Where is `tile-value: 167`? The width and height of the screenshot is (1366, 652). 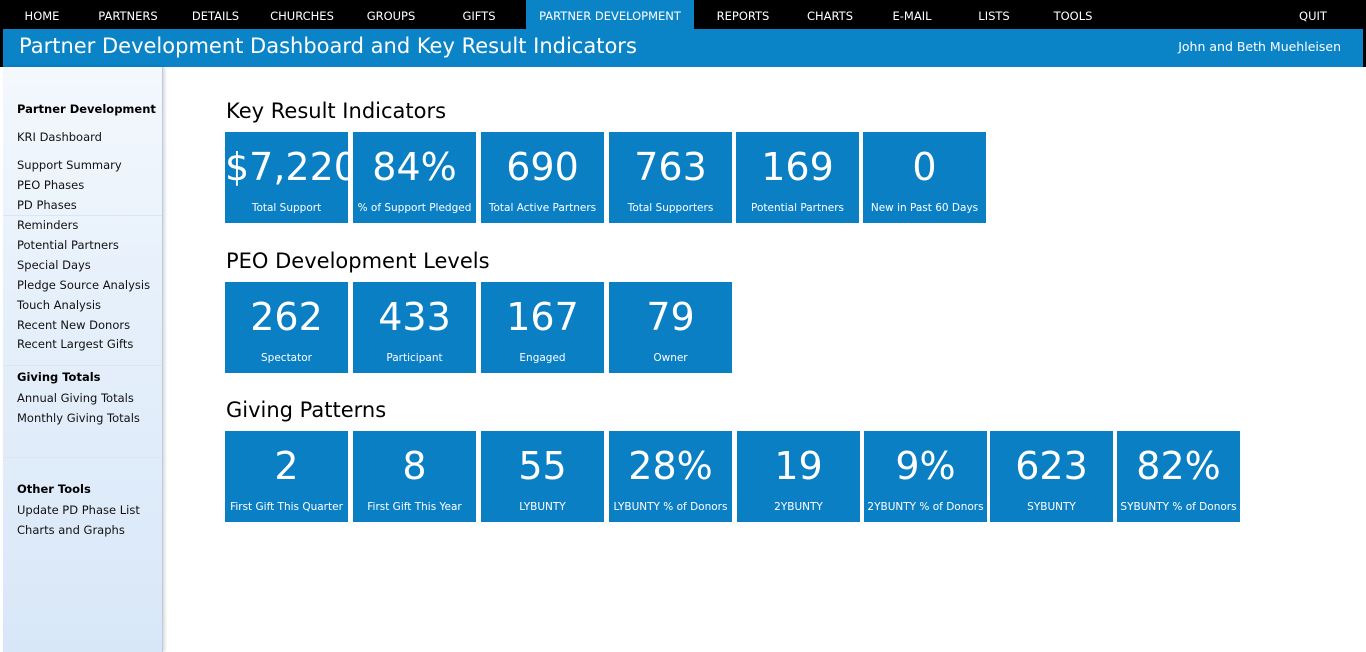
tile-value: 167 is located at coordinates (542, 317).